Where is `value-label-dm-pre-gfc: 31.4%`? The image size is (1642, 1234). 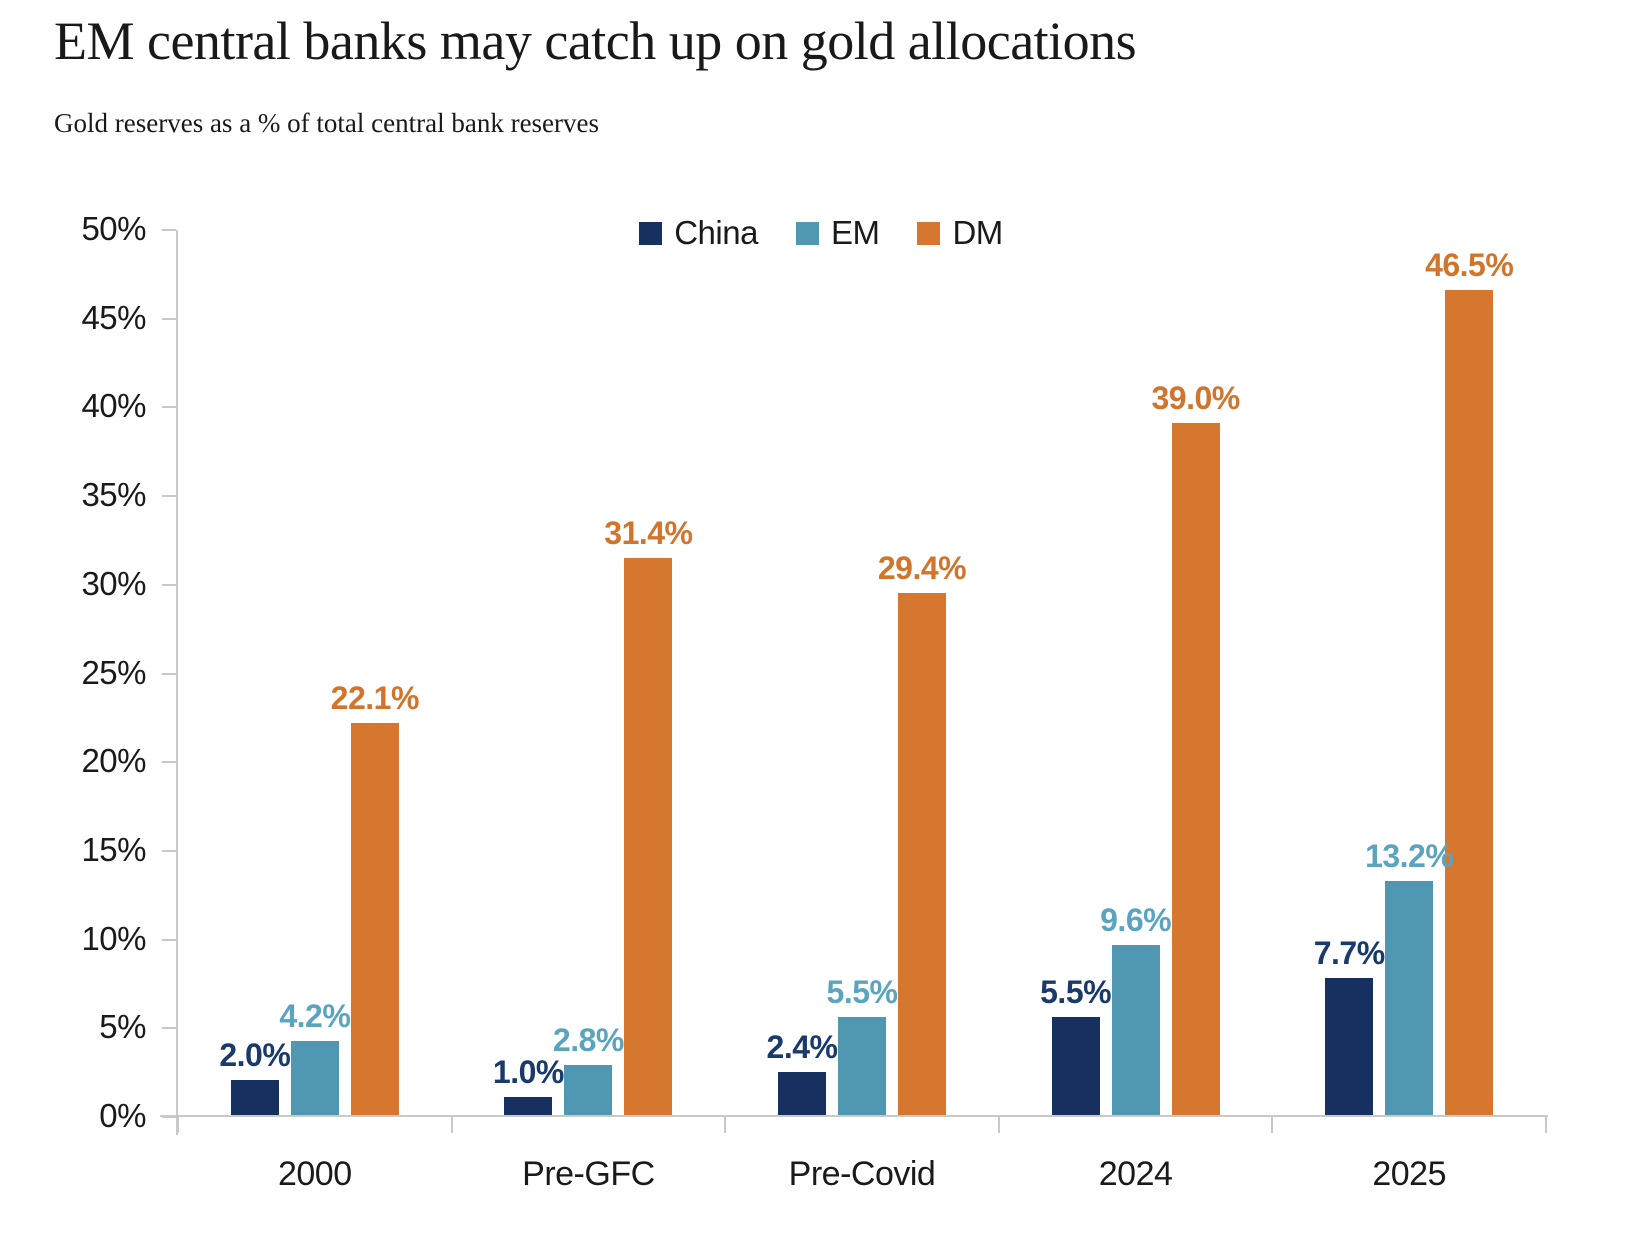 value-label-dm-pre-gfc: 31.4% is located at coordinates (648, 532).